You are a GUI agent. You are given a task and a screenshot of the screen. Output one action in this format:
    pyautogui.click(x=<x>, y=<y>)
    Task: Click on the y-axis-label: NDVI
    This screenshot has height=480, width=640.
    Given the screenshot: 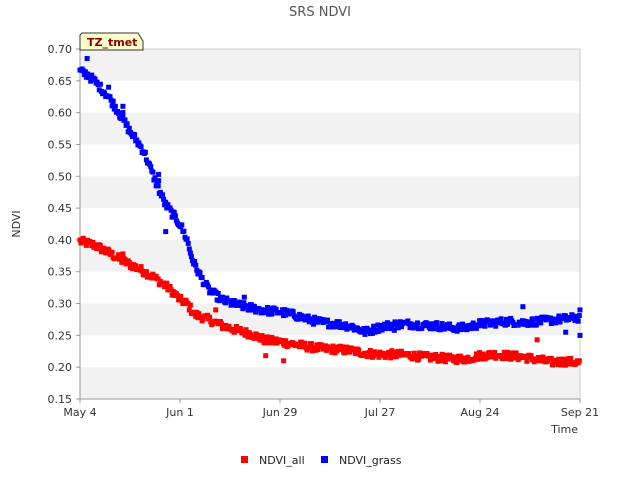 What is the action you would take?
    pyautogui.click(x=16, y=223)
    